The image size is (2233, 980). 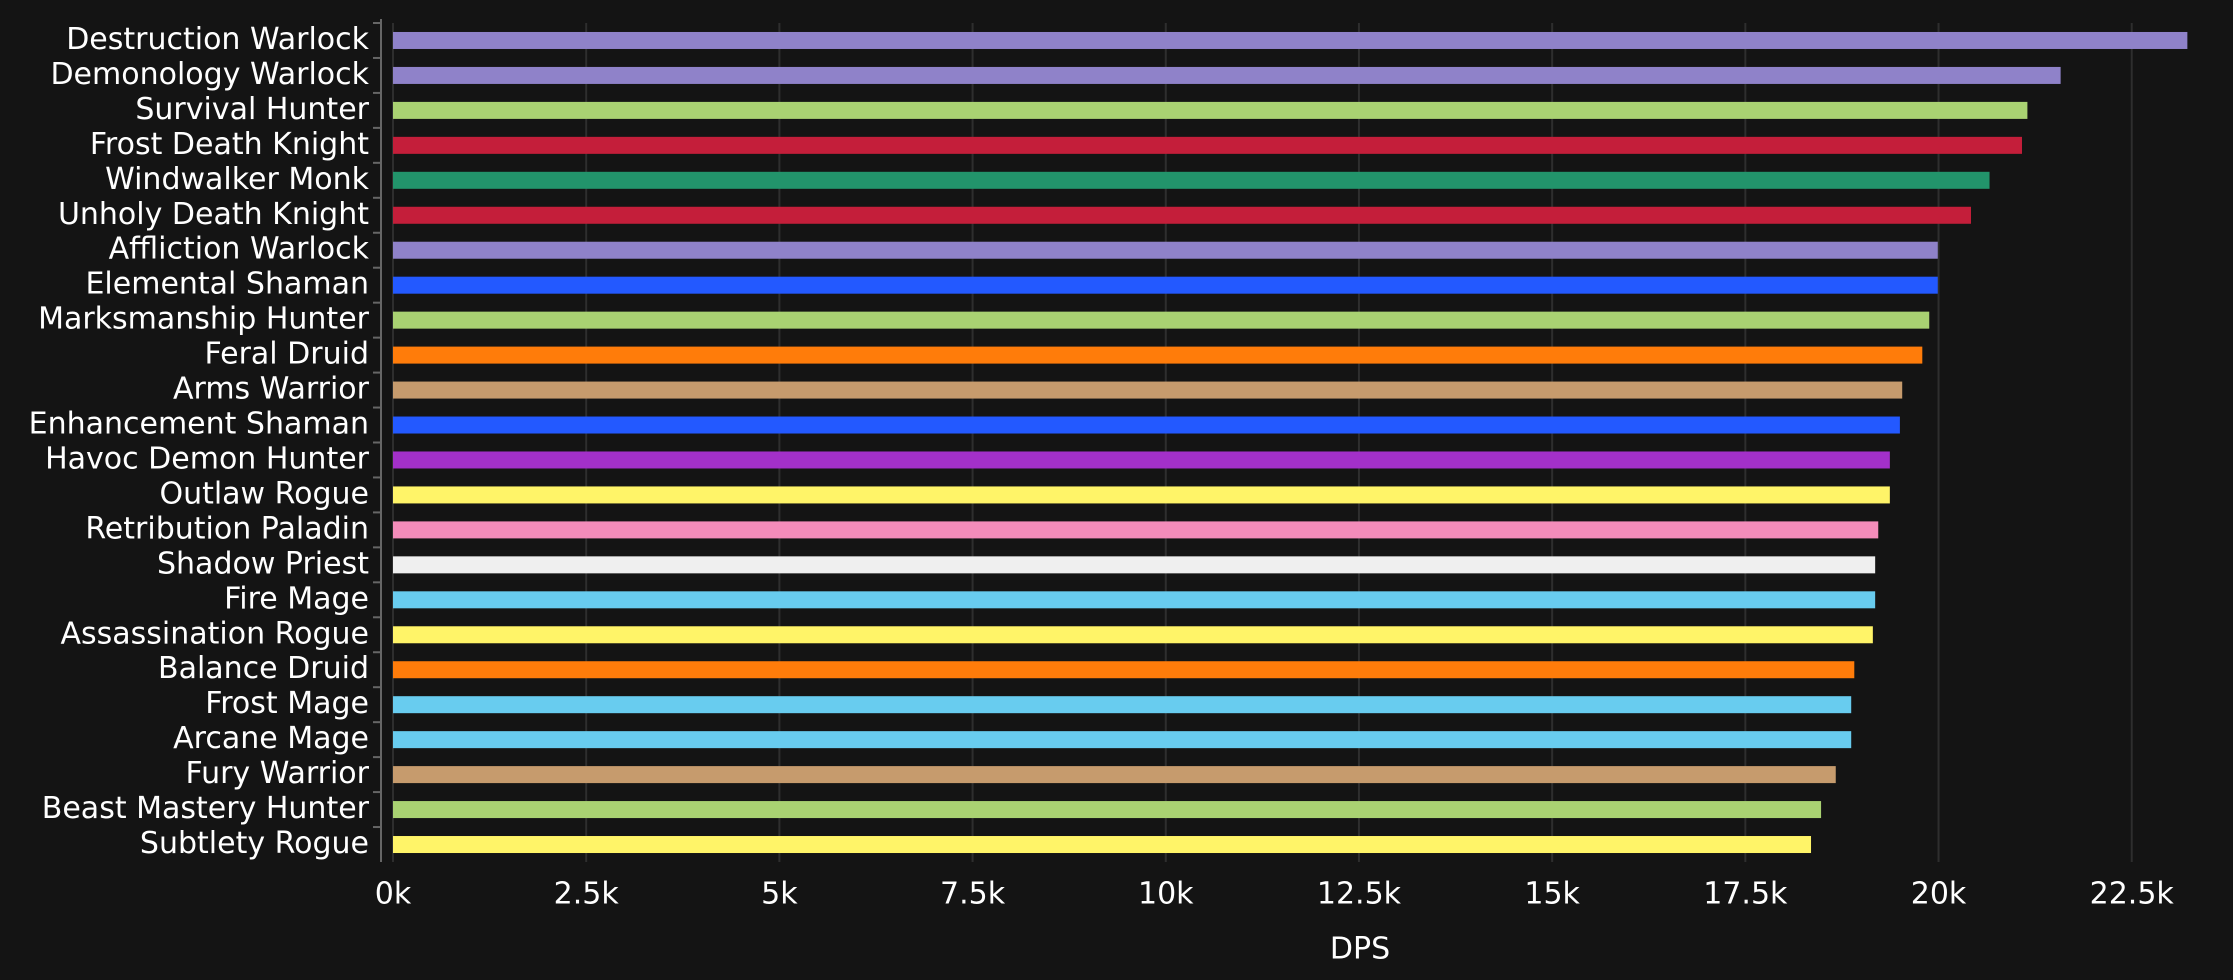 What do you see at coordinates (287, 354) in the screenshot?
I see `y-tick-label: Feral Druid` at bounding box center [287, 354].